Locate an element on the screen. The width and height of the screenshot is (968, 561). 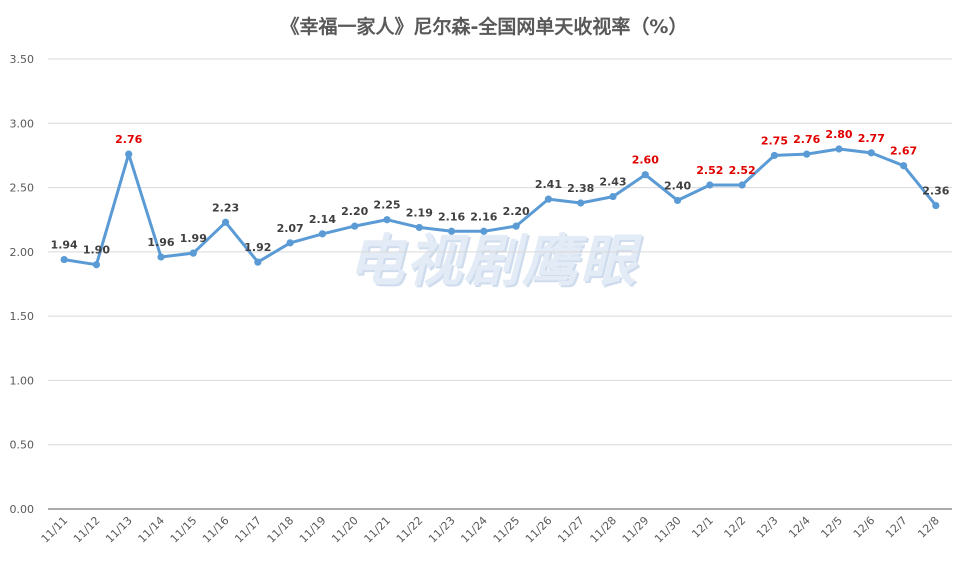
x-tick-label: 11/20 is located at coordinates (345, 530).